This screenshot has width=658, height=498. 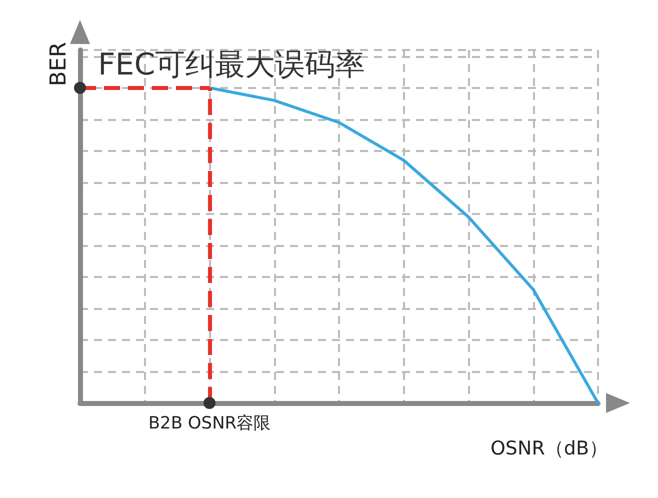 I want to click on x-axis-title: OSNR（dB）, so click(x=549, y=449).